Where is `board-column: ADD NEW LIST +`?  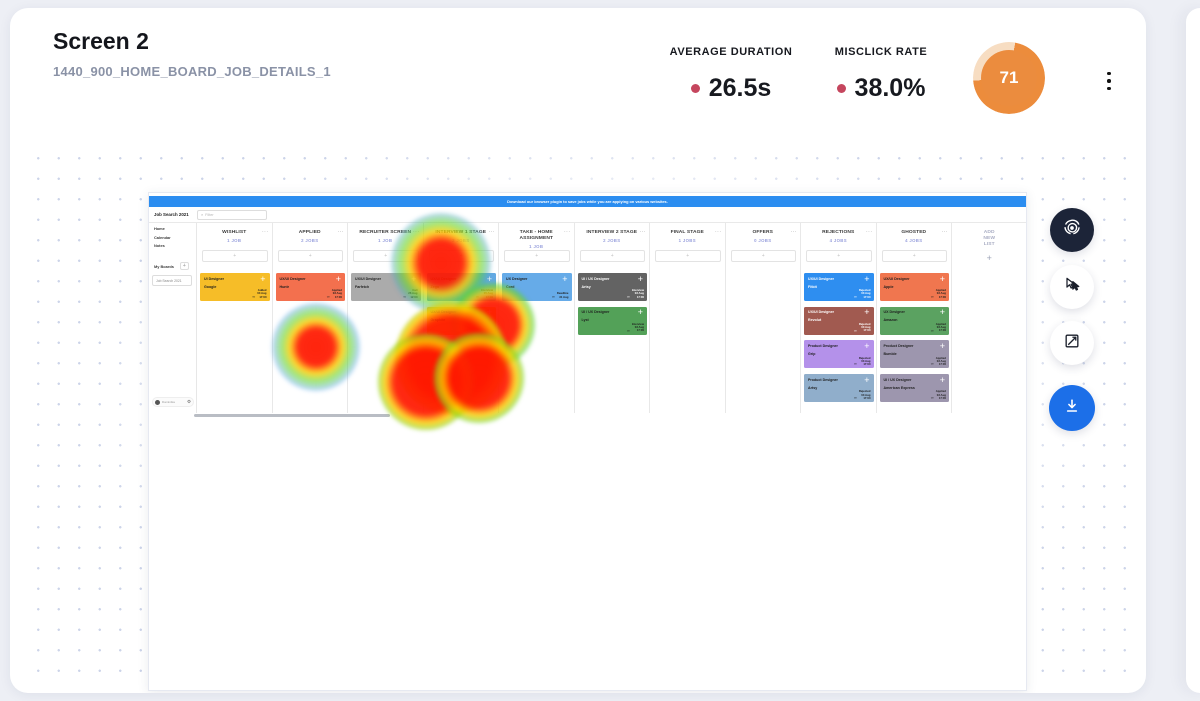 board-column: ADD NEW LIST + is located at coordinates (989, 318).